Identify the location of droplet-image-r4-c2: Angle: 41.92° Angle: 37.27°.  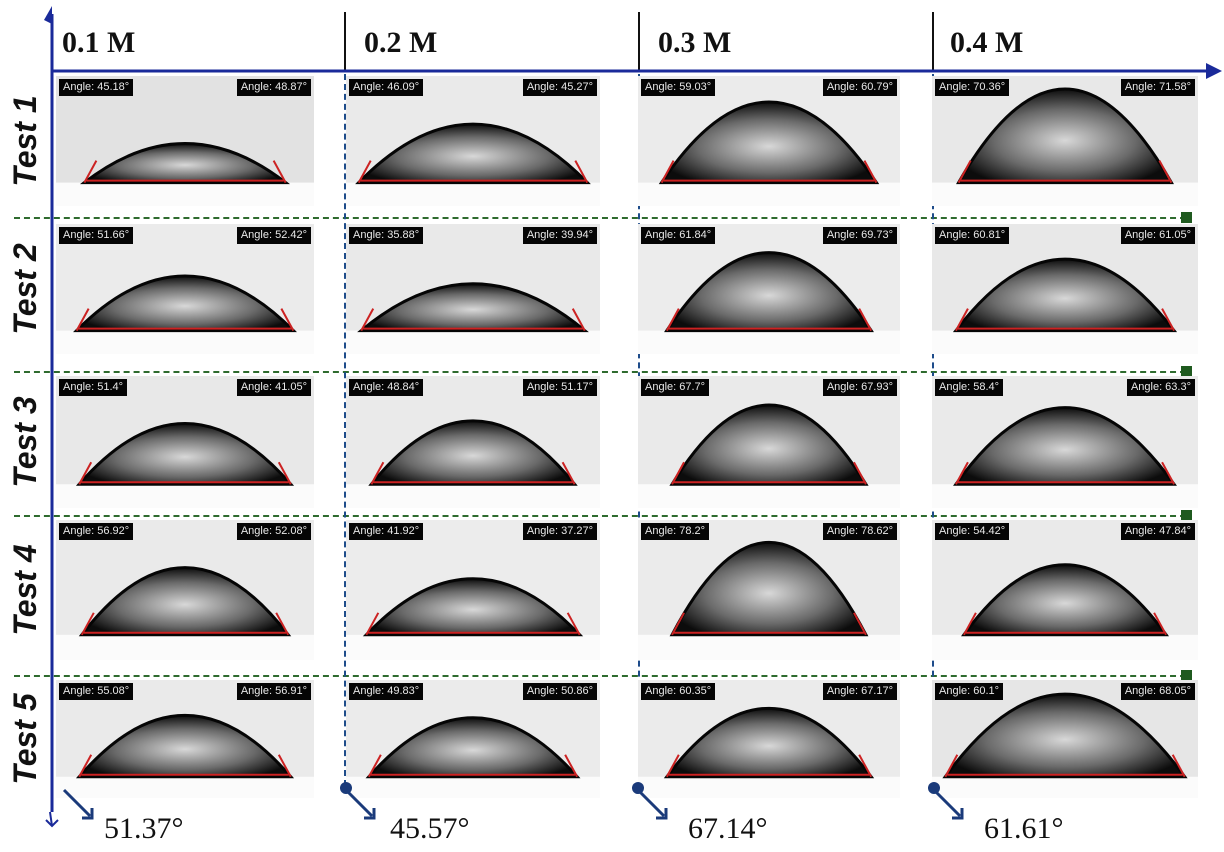
(473, 590).